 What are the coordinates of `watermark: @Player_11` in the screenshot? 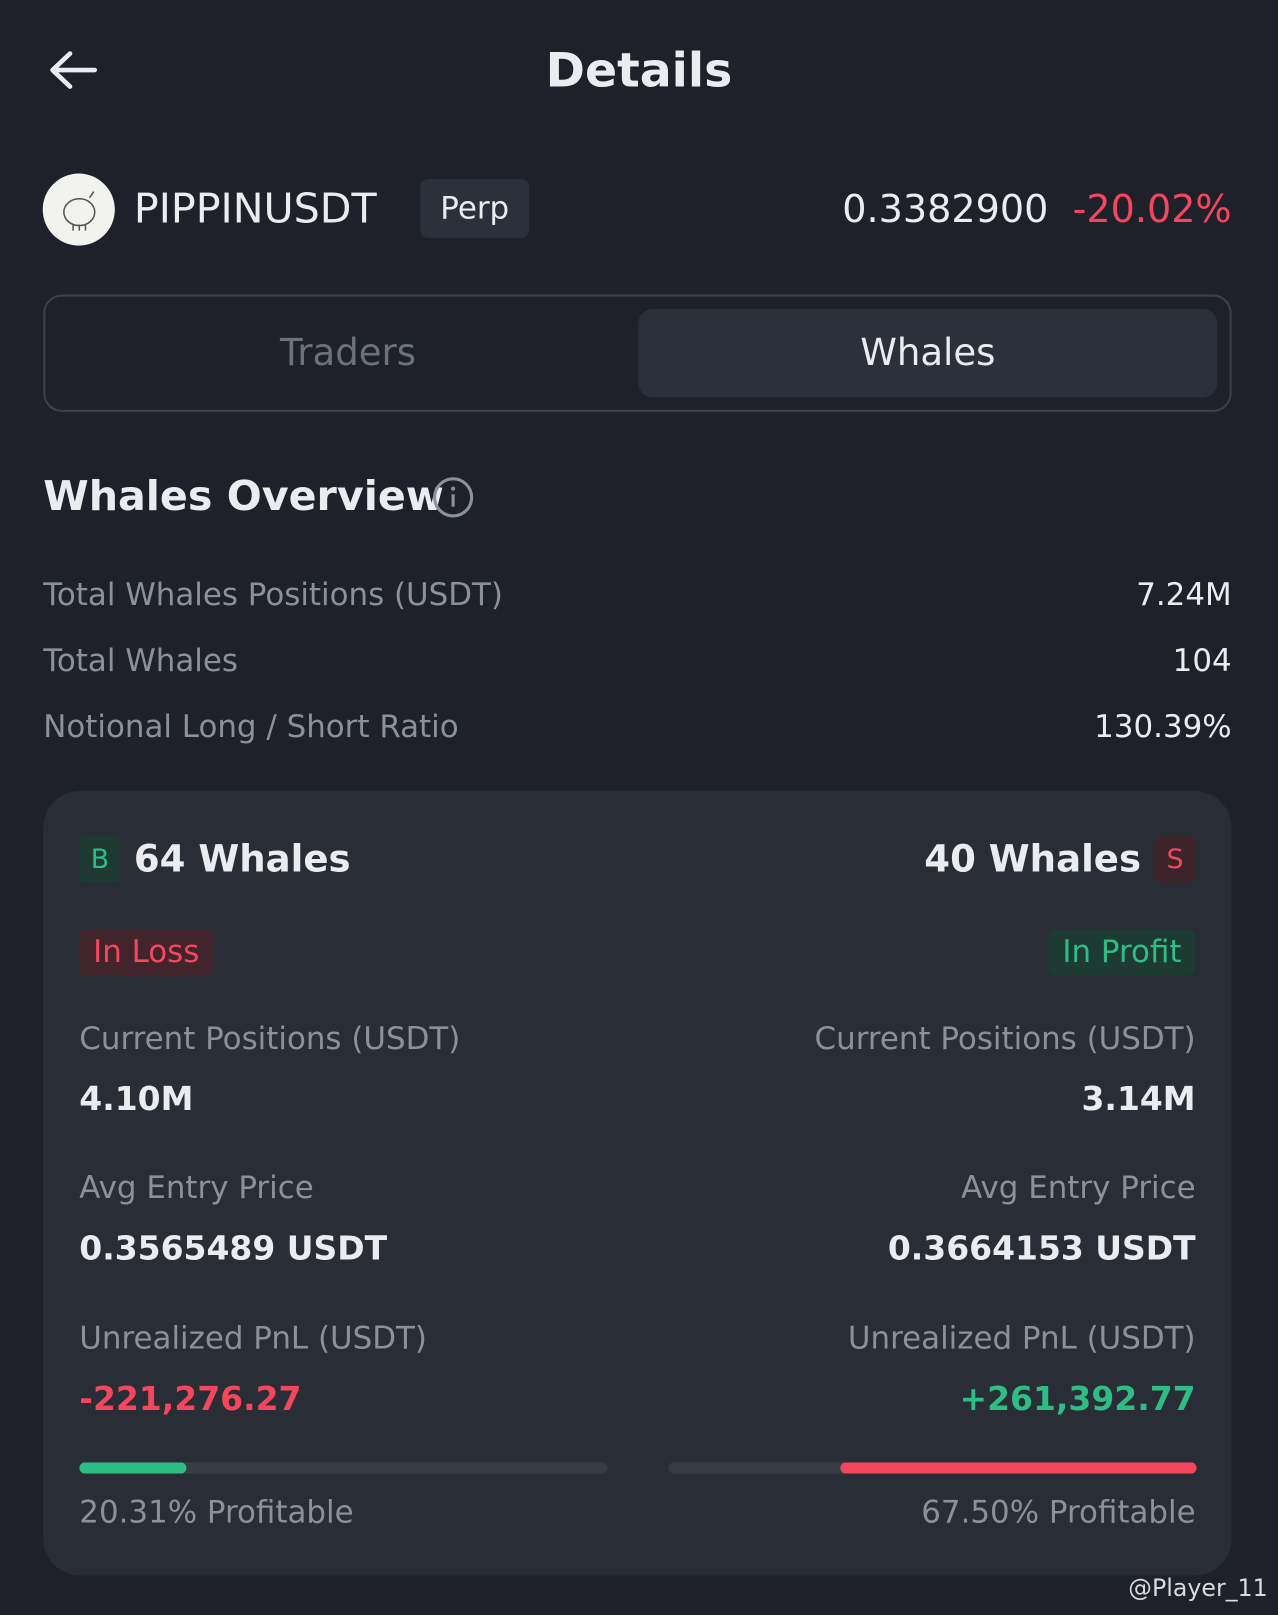 It's located at (1198, 1589).